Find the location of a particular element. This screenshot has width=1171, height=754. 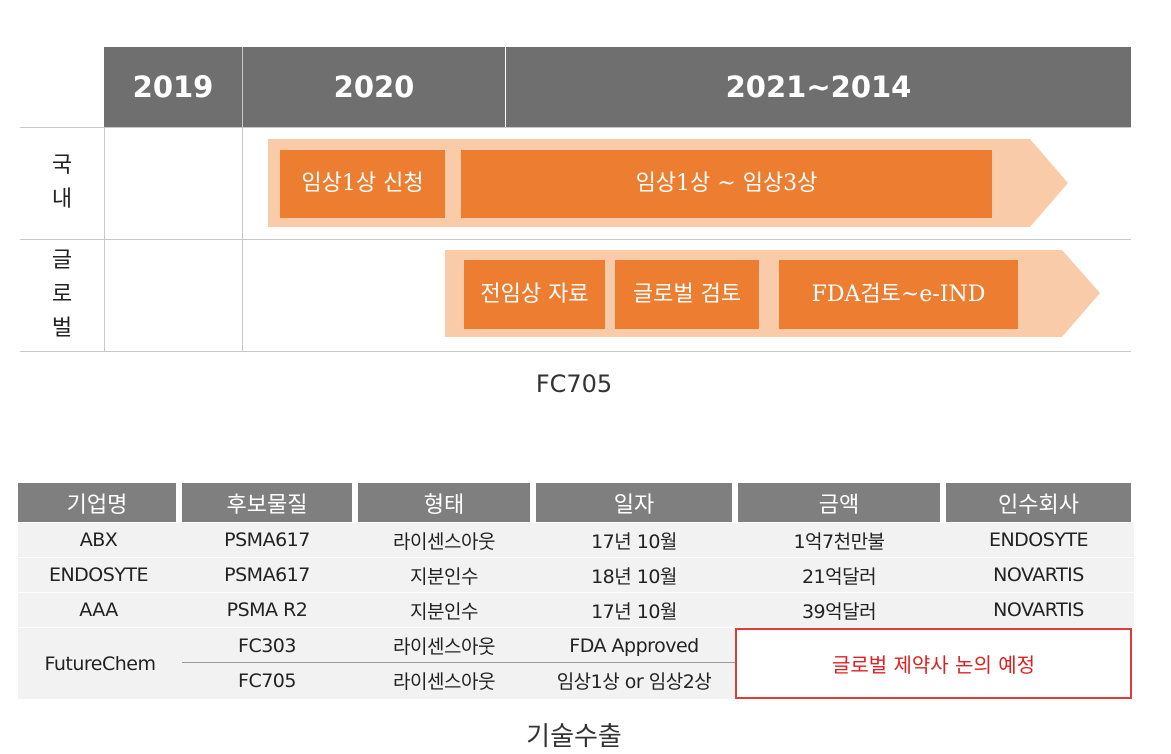

table-cell: FDA Approved is located at coordinates (634, 645).